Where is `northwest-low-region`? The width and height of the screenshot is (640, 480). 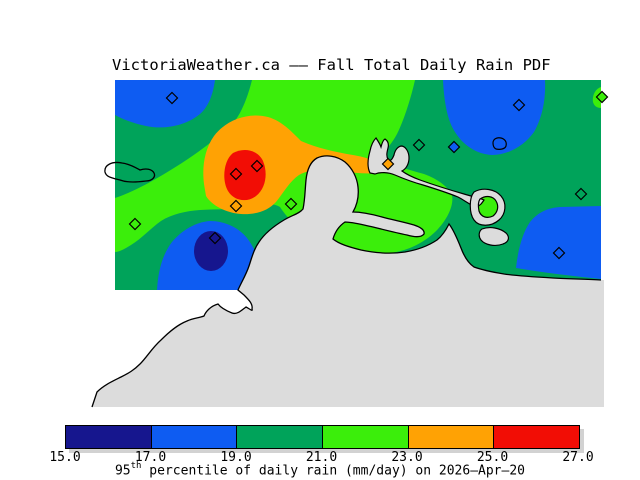 northwest-low-region is located at coordinates (165, 104).